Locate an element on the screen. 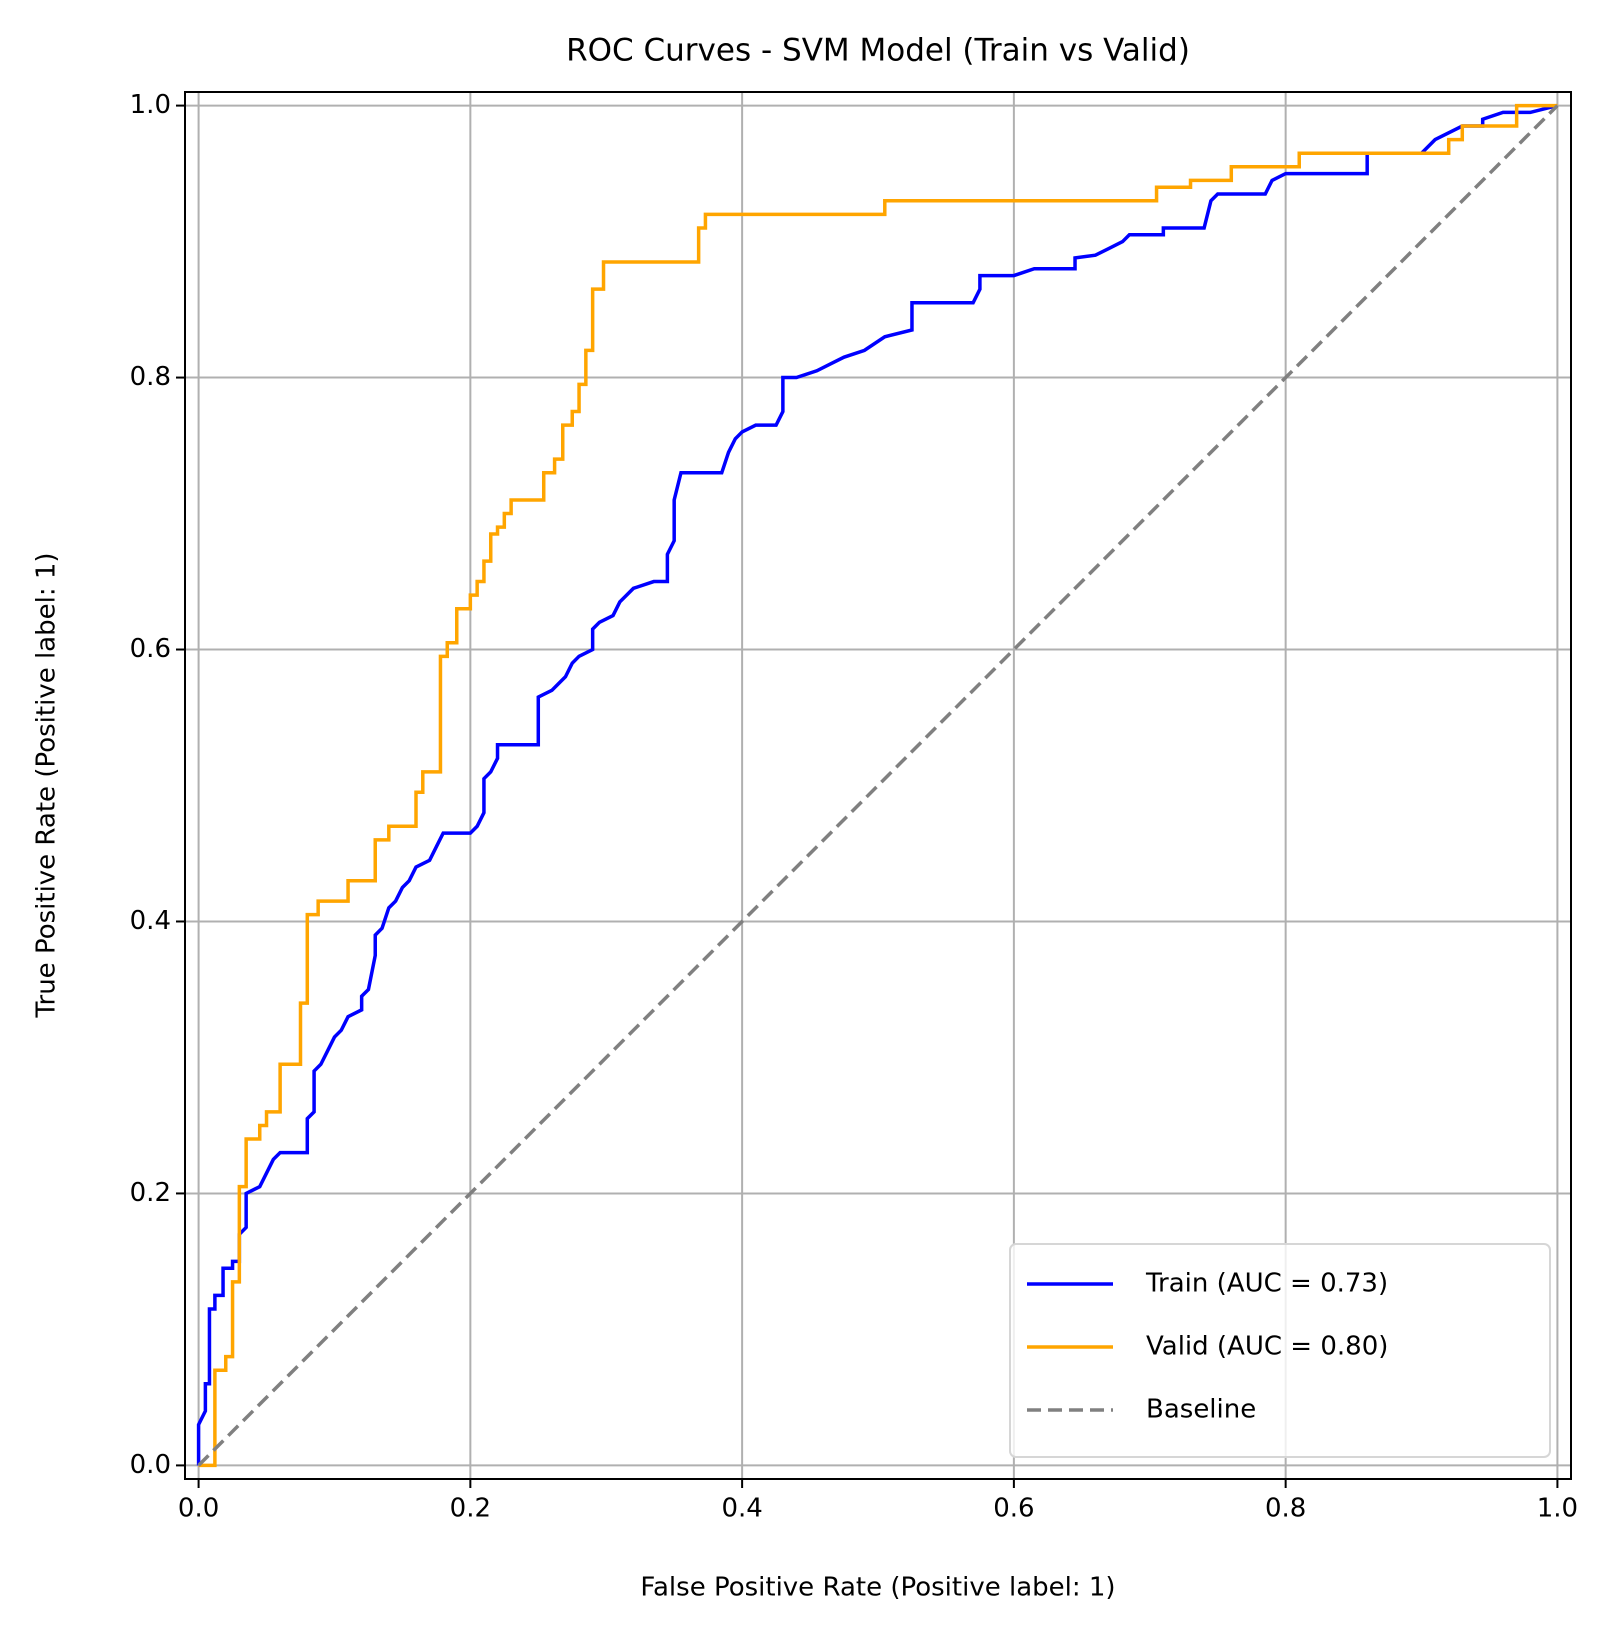  y-tick-label: 0.2 is located at coordinates (150, 1193).